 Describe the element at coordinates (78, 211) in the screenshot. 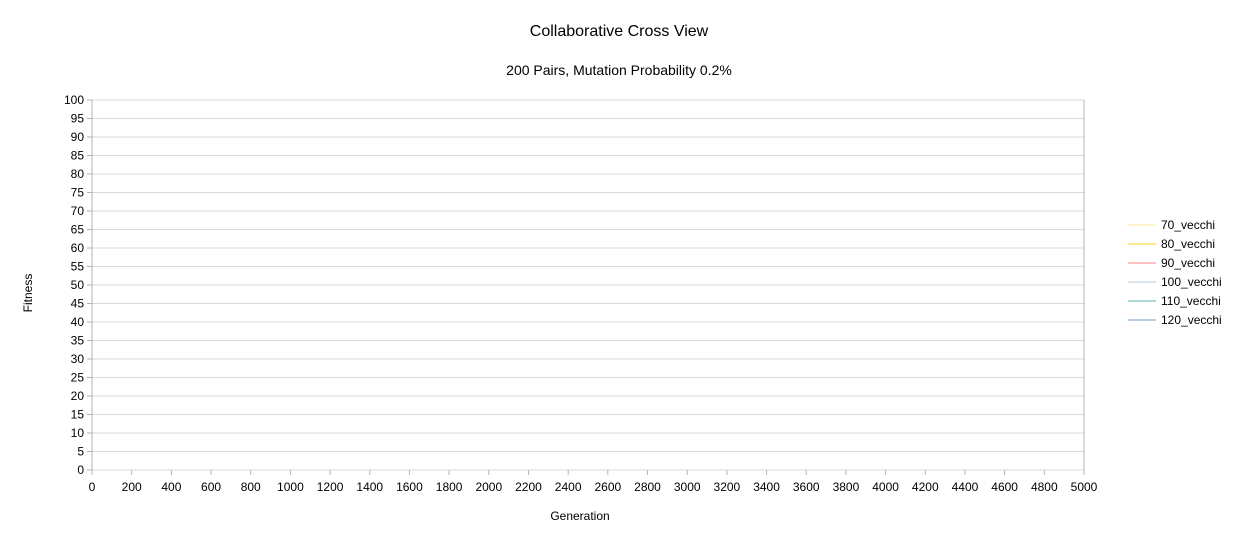

I see `y-tick-label: 70` at that location.